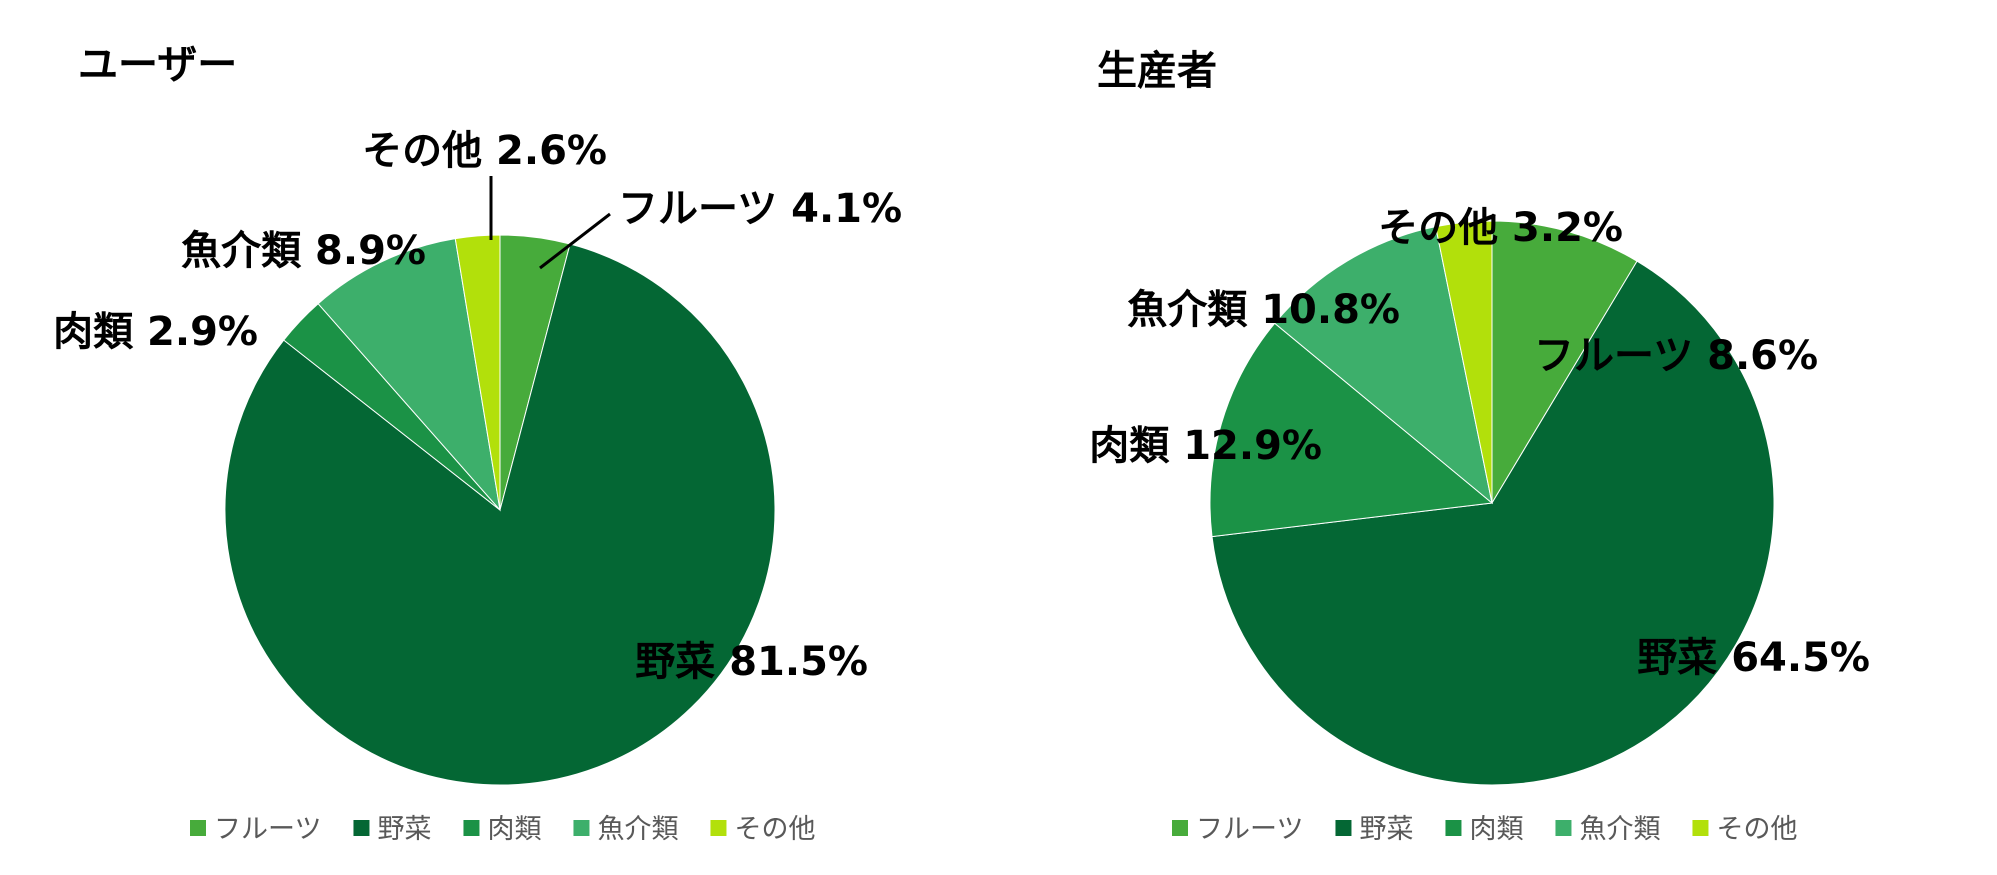  What do you see at coordinates (1676, 356) in the screenshot?
I see `data-label-fruit: フルーツ 8.6%` at bounding box center [1676, 356].